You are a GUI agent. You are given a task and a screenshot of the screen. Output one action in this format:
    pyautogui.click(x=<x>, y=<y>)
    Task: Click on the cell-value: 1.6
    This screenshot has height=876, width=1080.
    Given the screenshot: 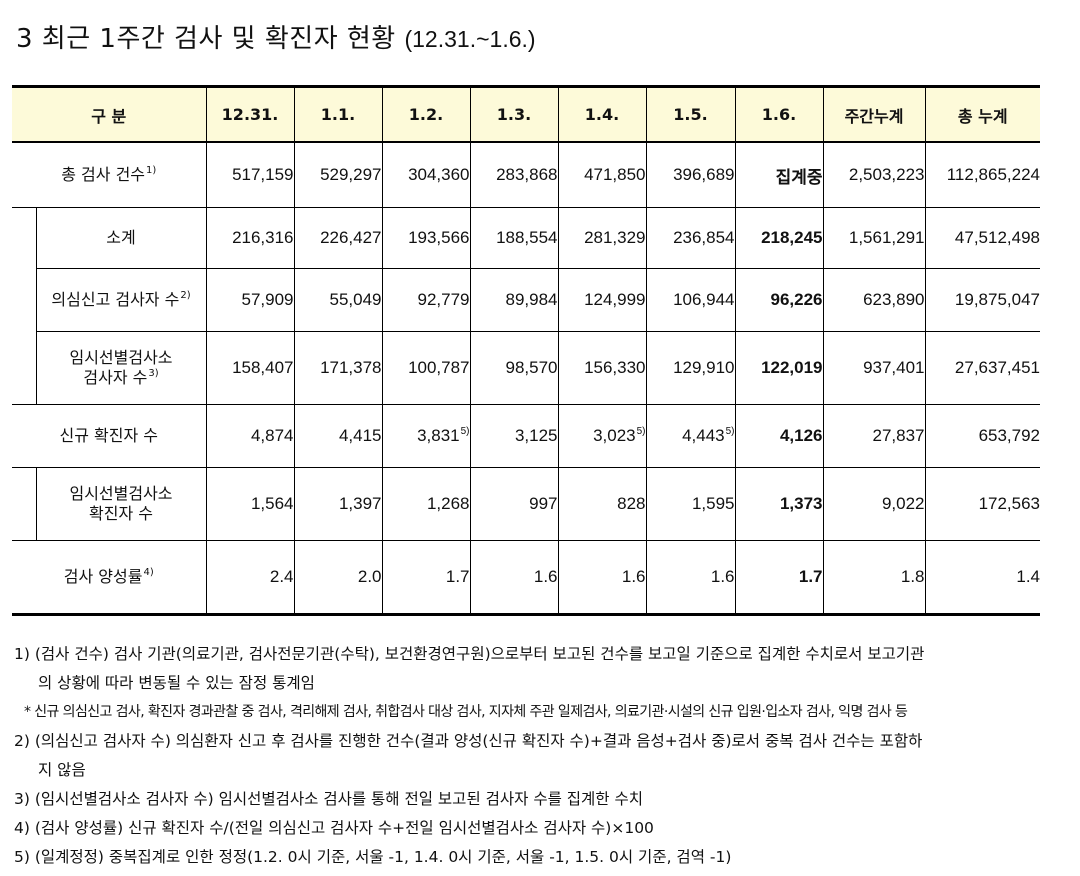 What is the action you would take?
    pyautogui.click(x=722, y=576)
    